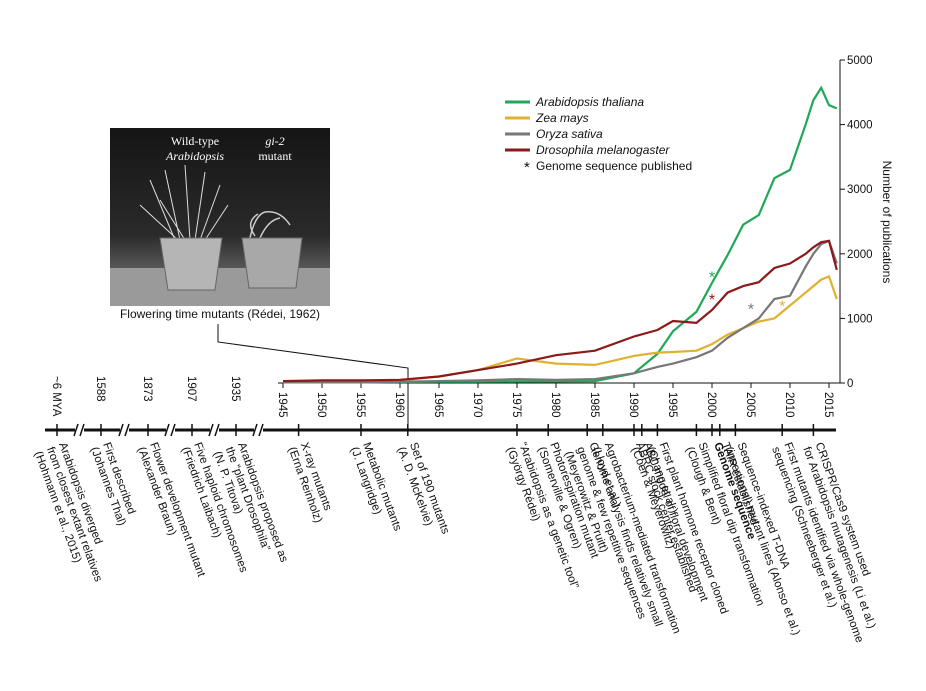  Describe the element at coordinates (272, 263) in the screenshot. I see `pot-mutant` at that location.